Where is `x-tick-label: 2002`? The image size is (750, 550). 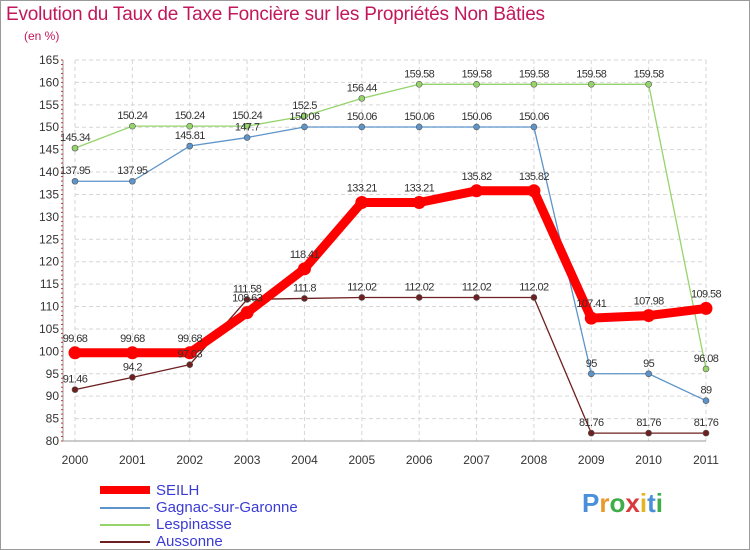
x-tick-label: 2002 is located at coordinates (189, 460).